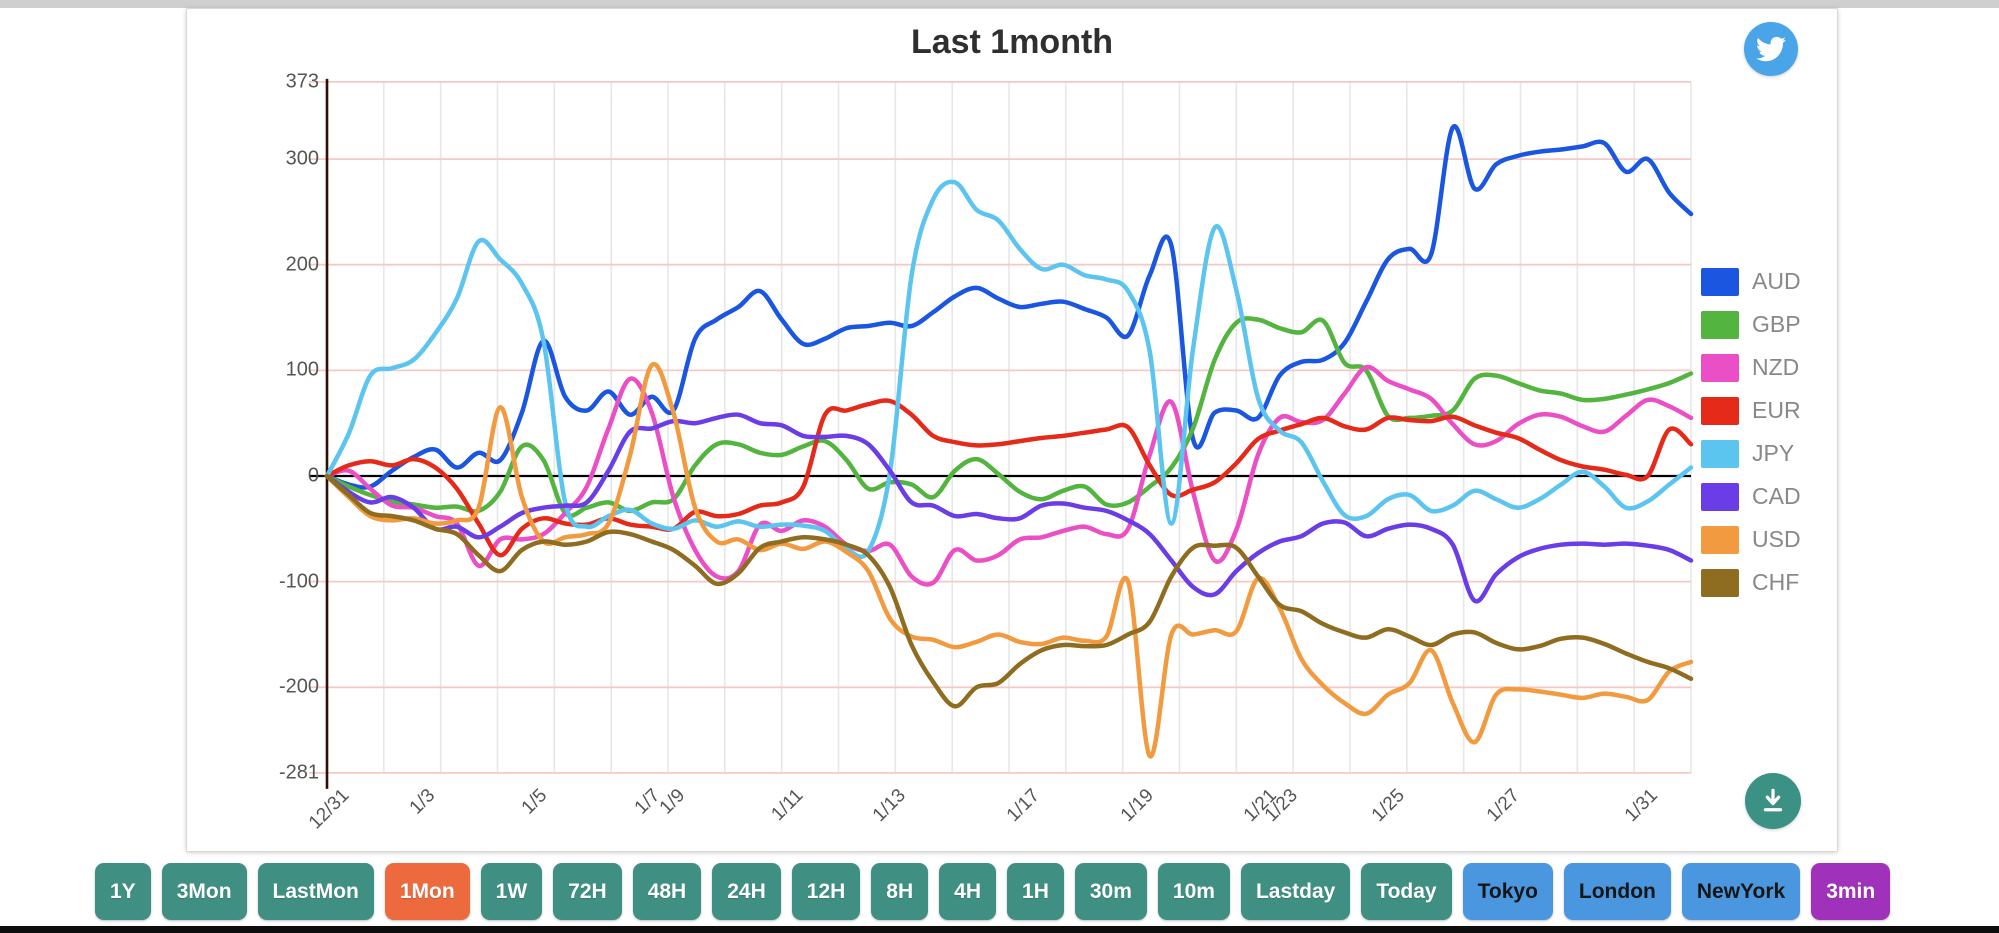 This screenshot has width=1999, height=933. What do you see at coordinates (1720, 410) in the screenshot?
I see `legend-swatch-eur` at bounding box center [1720, 410].